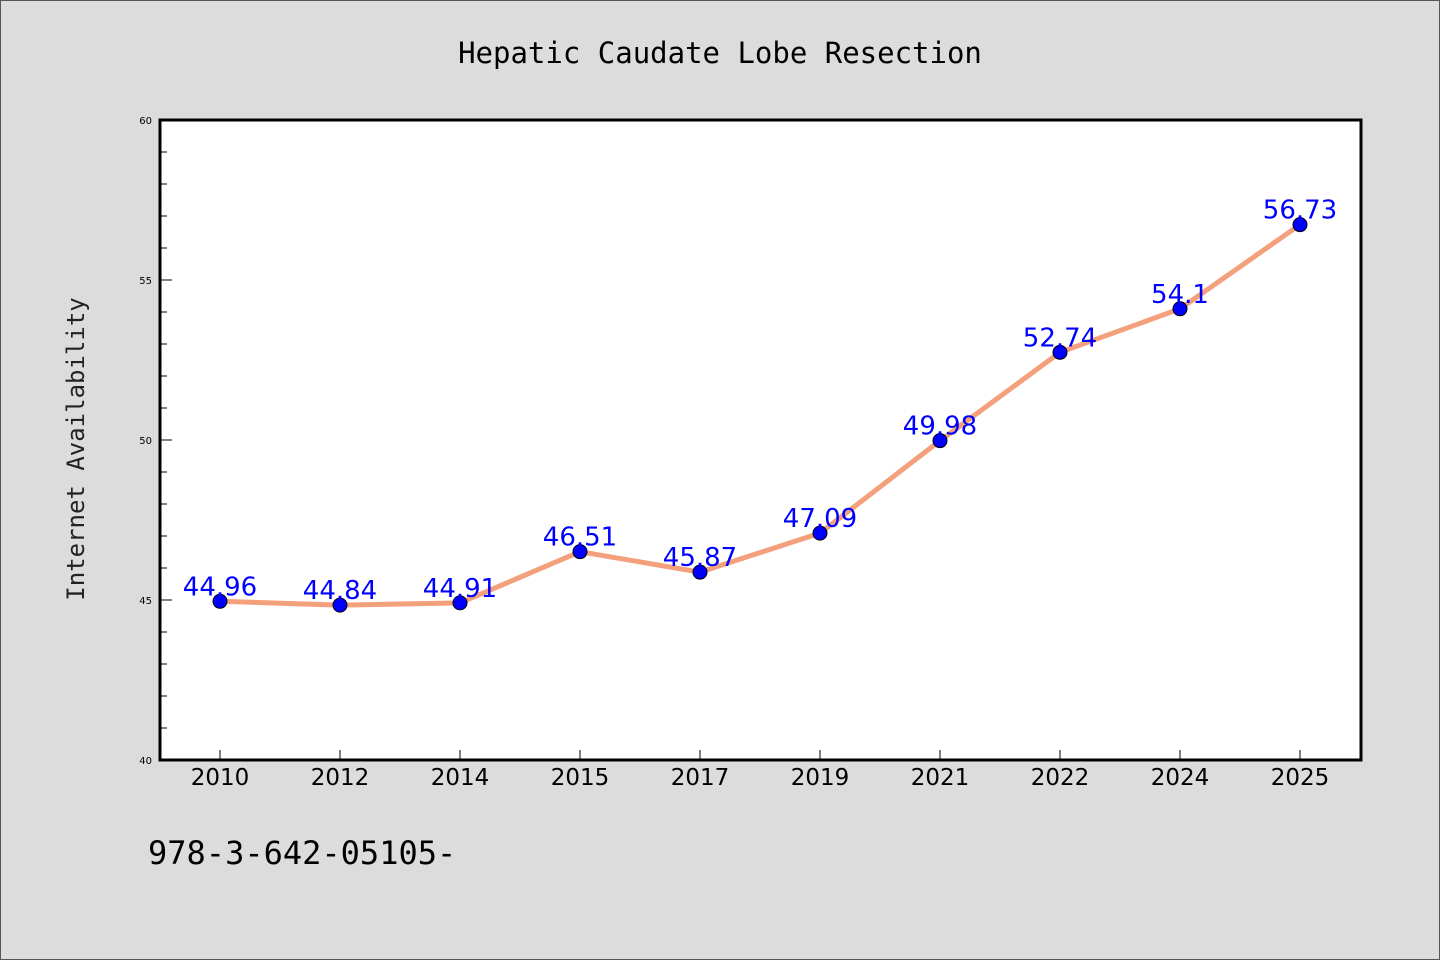  What do you see at coordinates (220, 778) in the screenshot?
I see `x-tick-label: 2010` at bounding box center [220, 778].